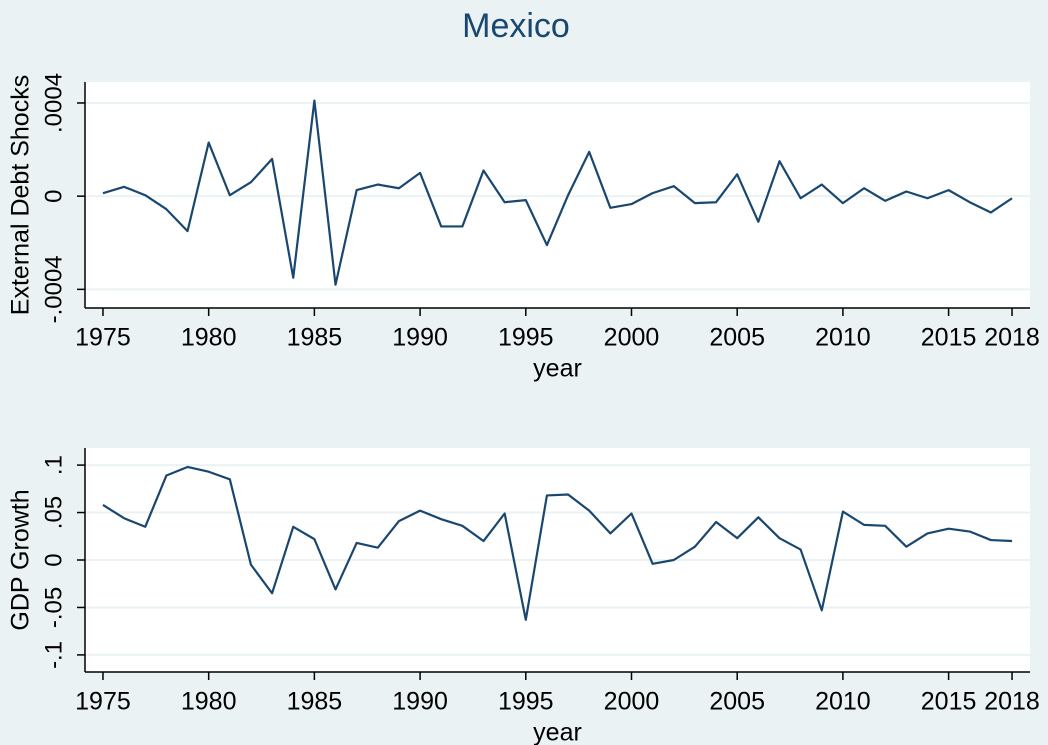 The height and width of the screenshot is (745, 1048). Describe the element at coordinates (53, 655) in the screenshot. I see `y-tick-label: -.1` at that location.